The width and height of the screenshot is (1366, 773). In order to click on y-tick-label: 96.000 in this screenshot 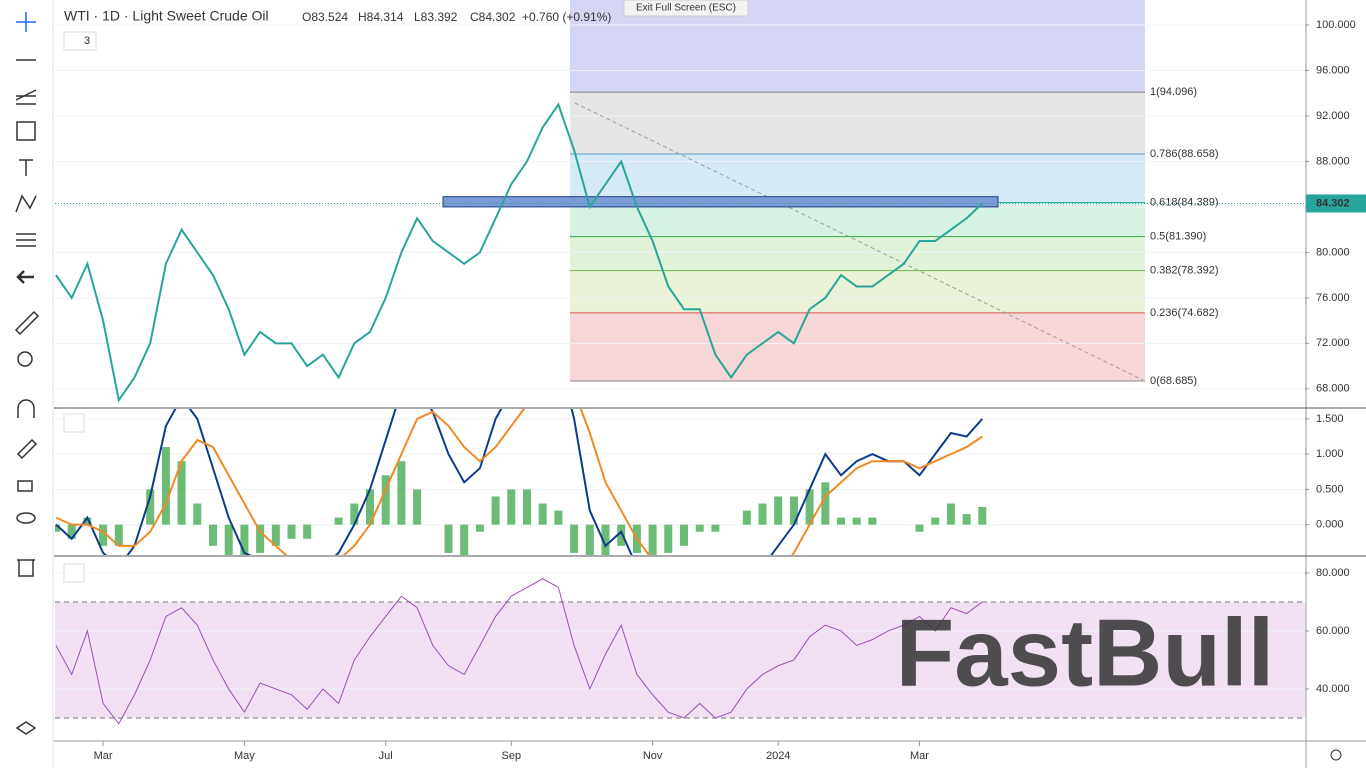, I will do `click(1333, 70)`.